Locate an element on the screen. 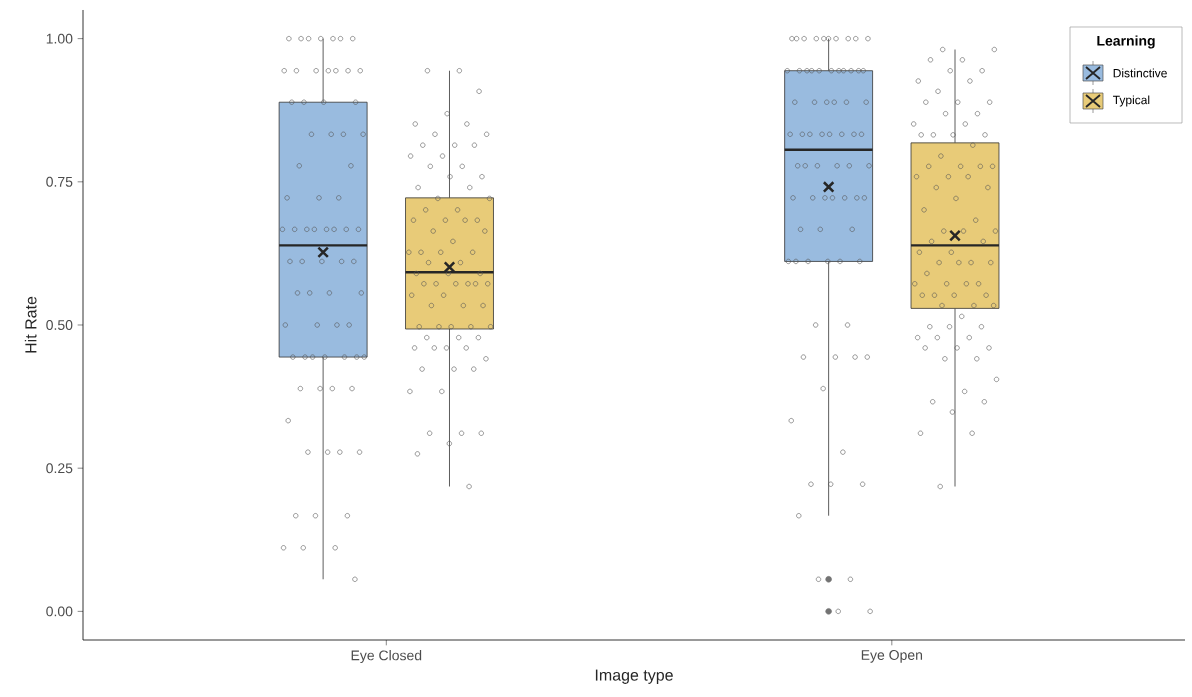  y-tick-label: 0.00 is located at coordinates (59, 611).